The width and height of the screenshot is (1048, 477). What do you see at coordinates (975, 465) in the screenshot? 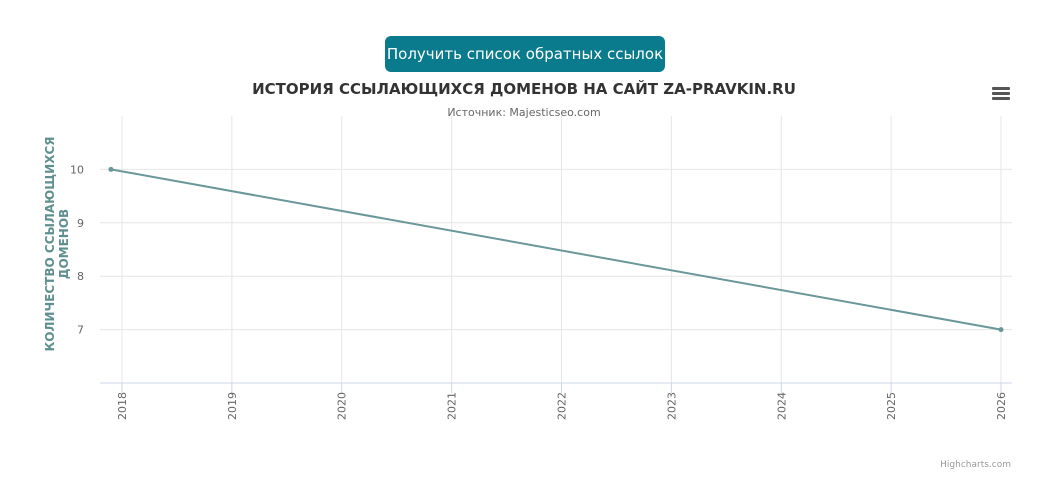
I see `credits: Highcharts.com` at bounding box center [975, 465].